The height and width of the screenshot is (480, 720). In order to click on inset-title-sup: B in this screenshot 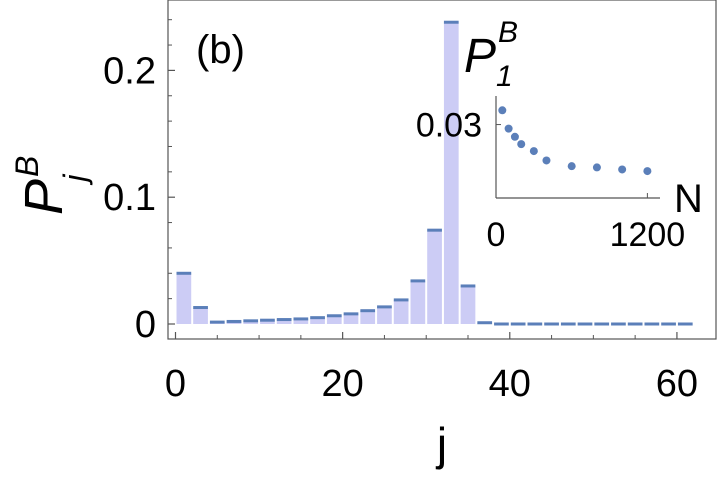, I will do `click(508, 32)`.